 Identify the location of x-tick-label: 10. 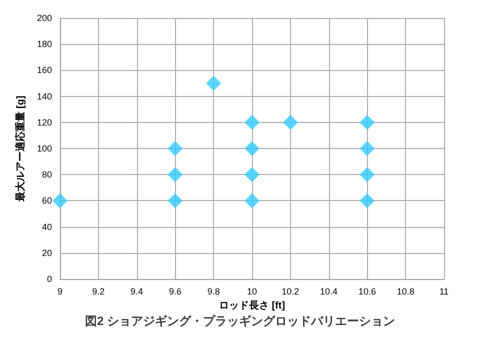
(252, 291).